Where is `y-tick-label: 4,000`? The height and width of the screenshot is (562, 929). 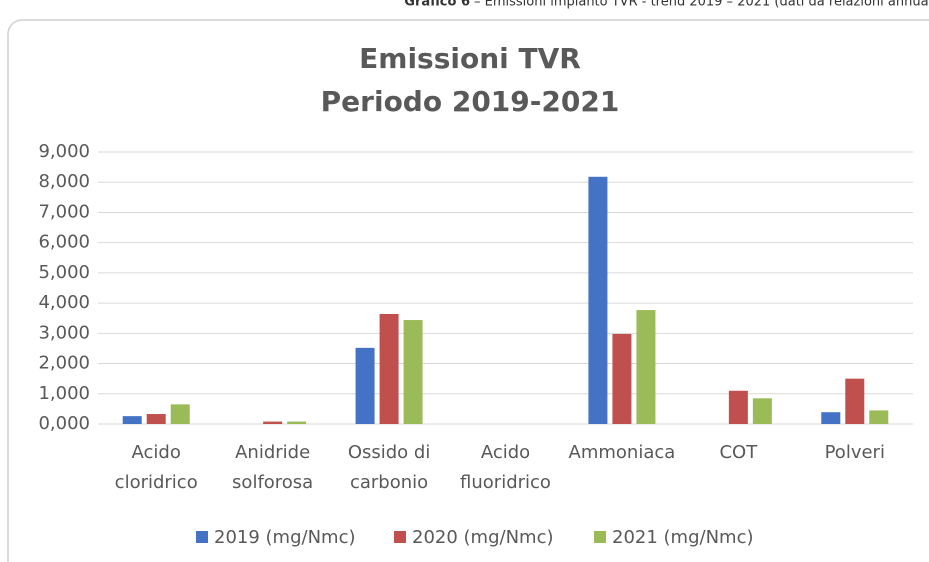
y-tick-label: 4,000 is located at coordinates (64, 302).